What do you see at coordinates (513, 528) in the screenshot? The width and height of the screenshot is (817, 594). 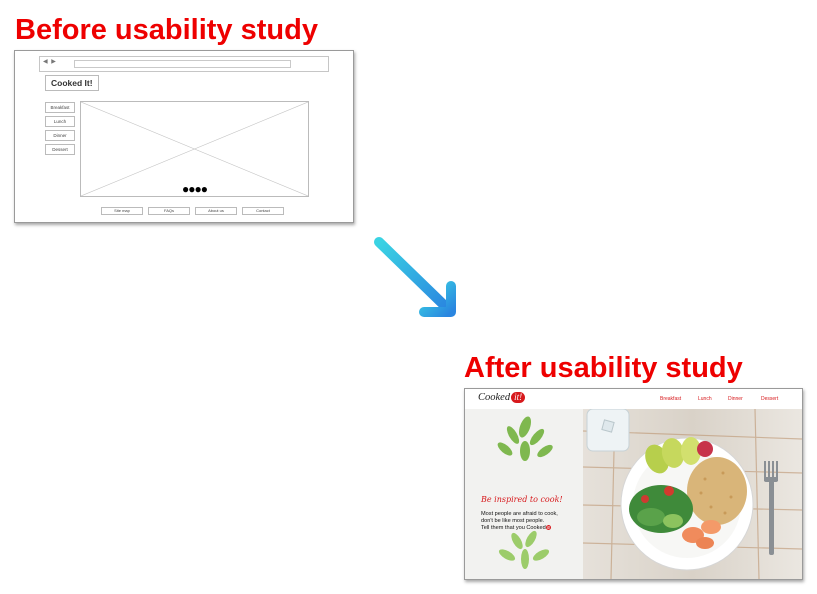 I see `blurb-text: Tell them that you Cooked` at bounding box center [513, 528].